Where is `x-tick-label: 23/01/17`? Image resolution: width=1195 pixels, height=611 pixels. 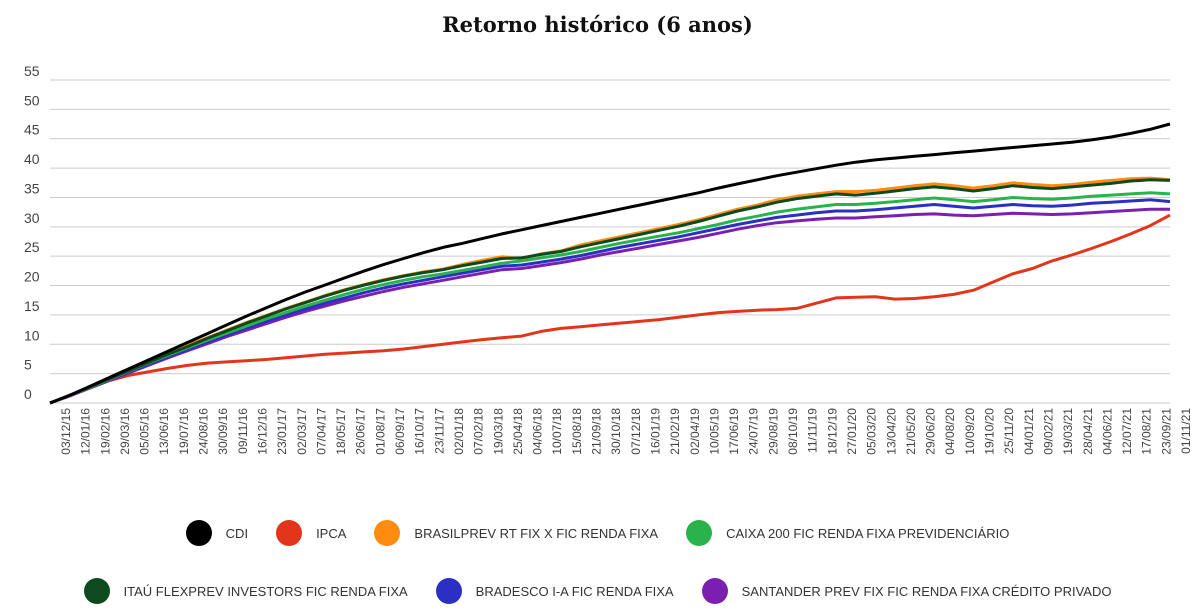 x-tick-label: 23/01/17 is located at coordinates (282, 431).